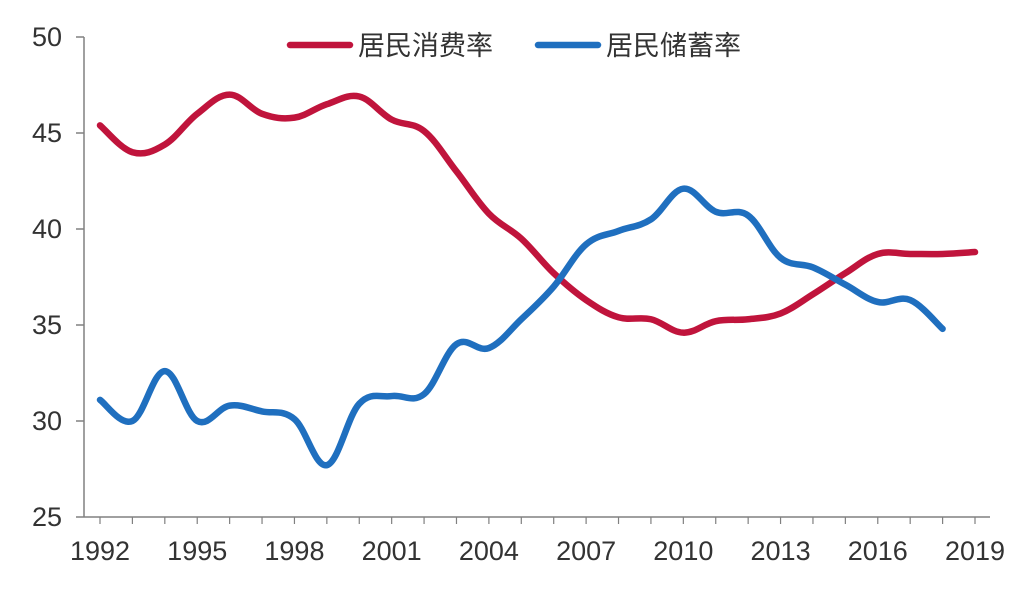 This screenshot has height=589, width=1024. What do you see at coordinates (586, 551) in the screenshot?
I see `x-tick-label: 2007` at bounding box center [586, 551].